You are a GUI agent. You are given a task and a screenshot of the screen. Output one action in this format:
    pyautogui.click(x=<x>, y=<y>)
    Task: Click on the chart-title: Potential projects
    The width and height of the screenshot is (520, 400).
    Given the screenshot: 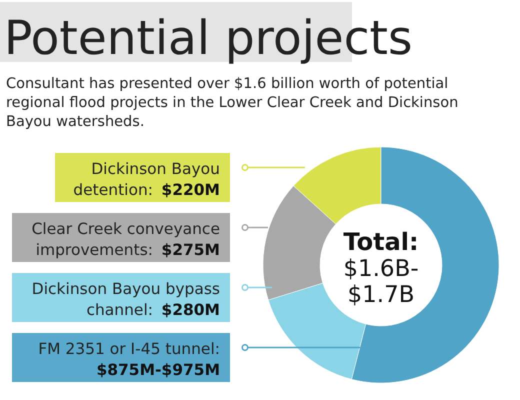 What is the action you would take?
    pyautogui.click(x=208, y=38)
    